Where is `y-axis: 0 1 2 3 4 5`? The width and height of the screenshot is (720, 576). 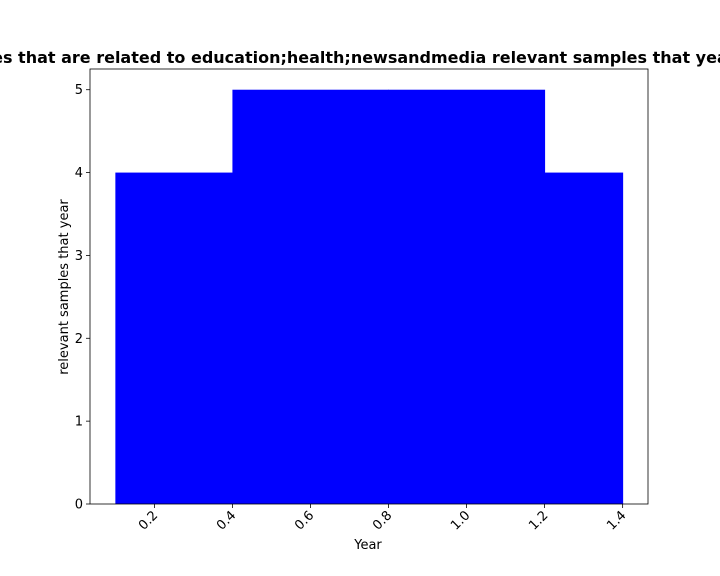
y-axis: 0 1 2 3 4 5 is located at coordinates (82, 298).